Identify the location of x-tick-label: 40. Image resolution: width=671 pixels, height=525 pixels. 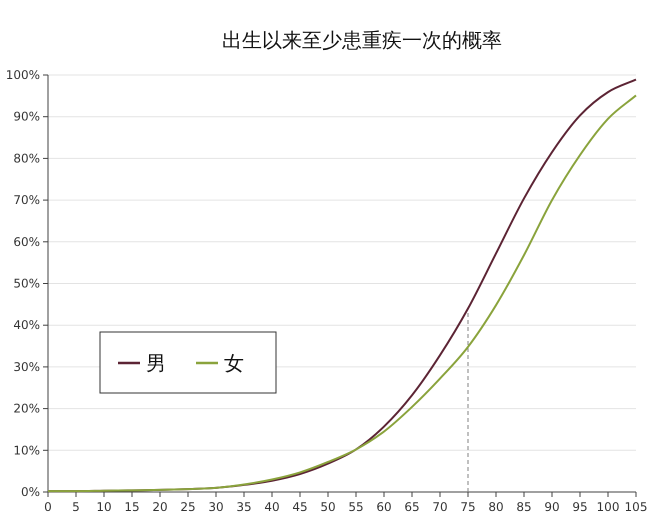
(272, 507).